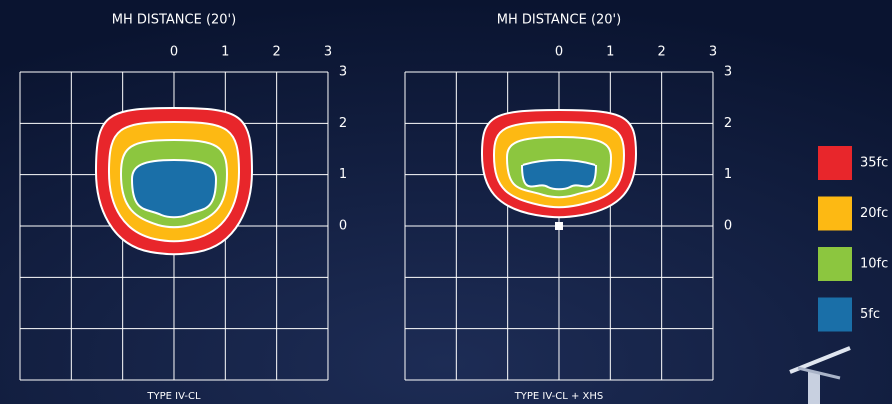 This screenshot has width=892, height=404. Describe the element at coordinates (874, 264) in the screenshot. I see `legend-label: 10fc` at that location.